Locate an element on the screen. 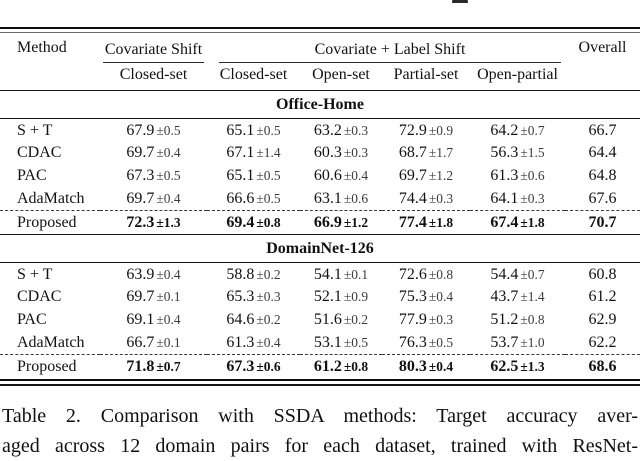  subheader-closed-set: Closed-set is located at coordinates (253, 75).